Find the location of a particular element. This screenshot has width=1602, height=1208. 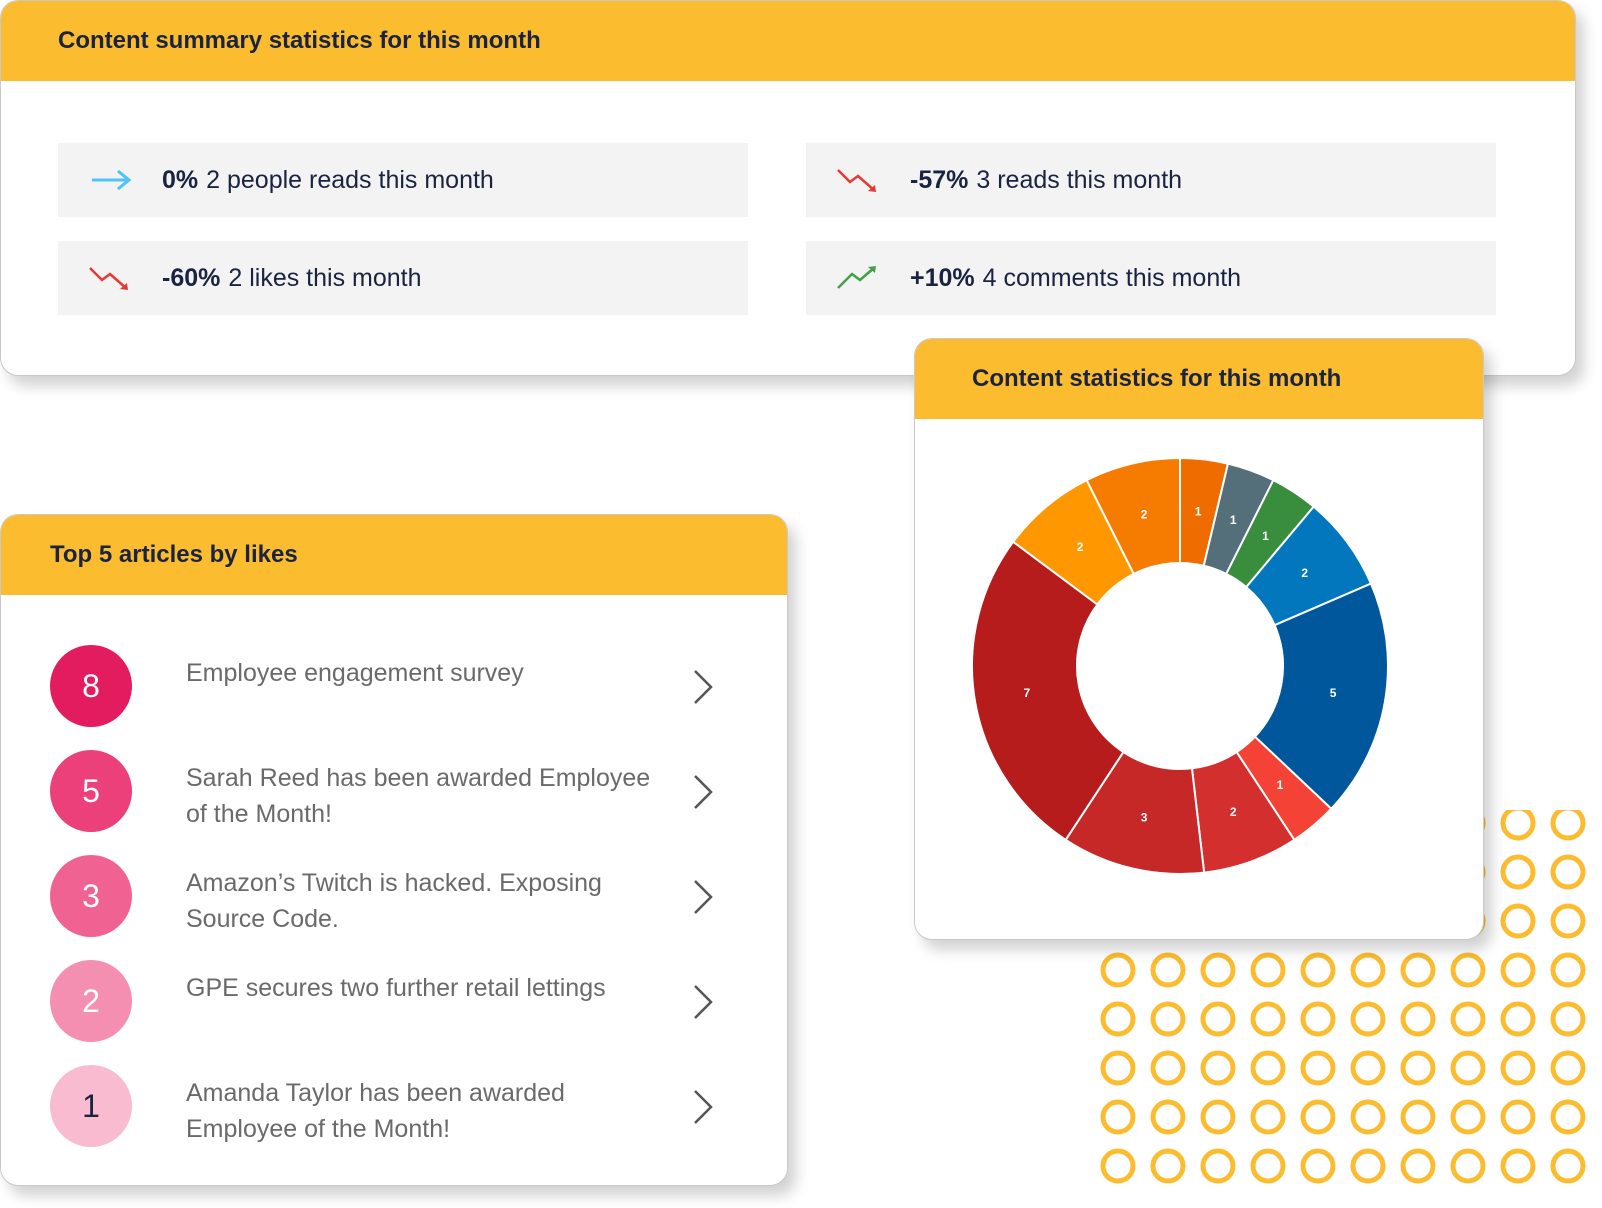

slice-value-label: 7 is located at coordinates (1027, 693).